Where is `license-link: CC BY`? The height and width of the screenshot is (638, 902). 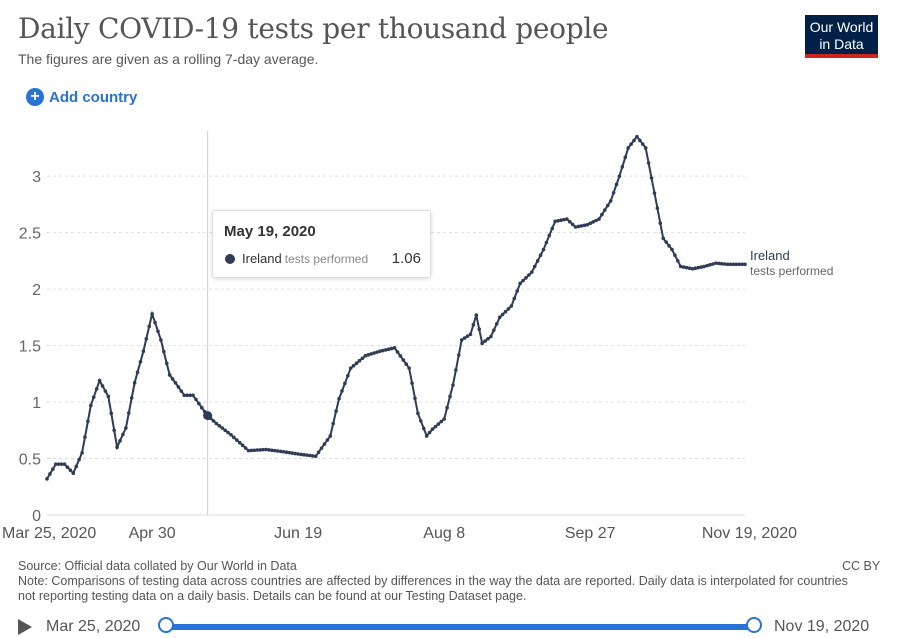
license-link: CC BY is located at coordinates (861, 566).